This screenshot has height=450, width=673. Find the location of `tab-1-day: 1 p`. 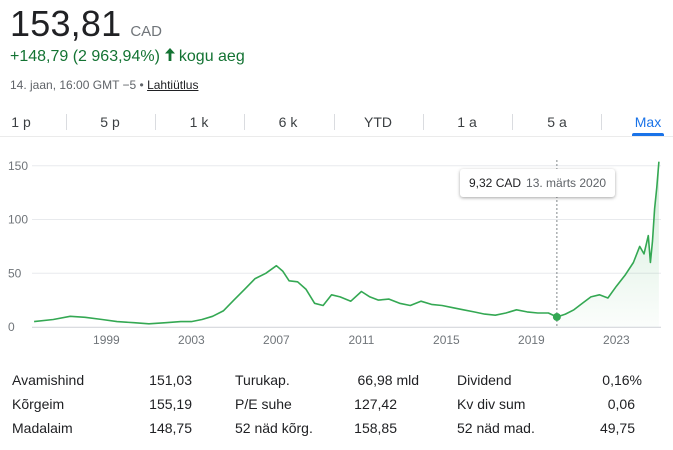

tab-1-day: 1 p is located at coordinates (21, 122).